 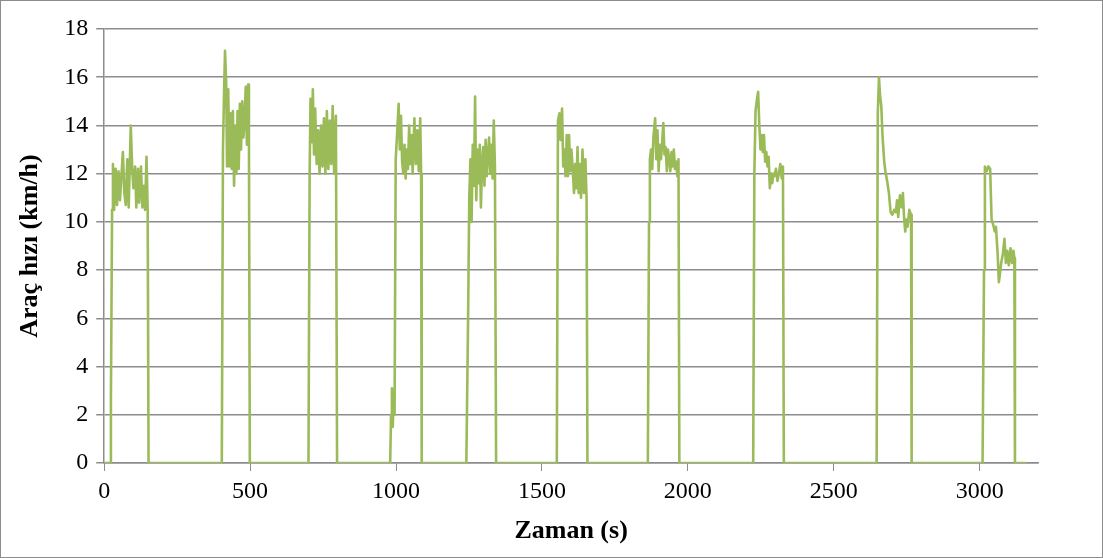 What do you see at coordinates (76, 220) in the screenshot?
I see `y-tick-label: 10` at bounding box center [76, 220].